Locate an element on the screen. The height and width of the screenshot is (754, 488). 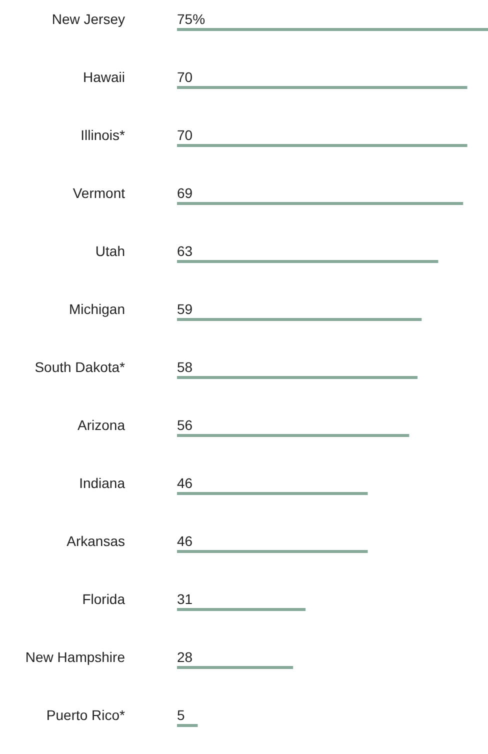
data-label: 58 is located at coordinates (185, 367).